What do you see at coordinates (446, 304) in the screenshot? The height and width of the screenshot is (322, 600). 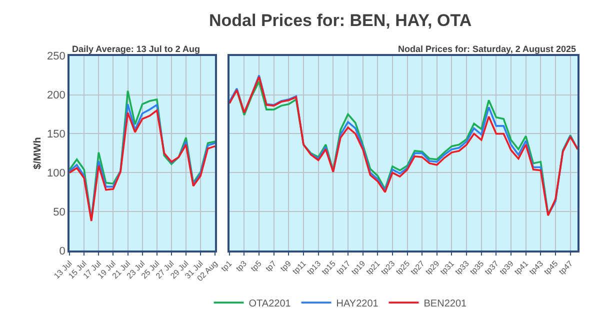 I see `legend-label: BEN2201` at bounding box center [446, 304].